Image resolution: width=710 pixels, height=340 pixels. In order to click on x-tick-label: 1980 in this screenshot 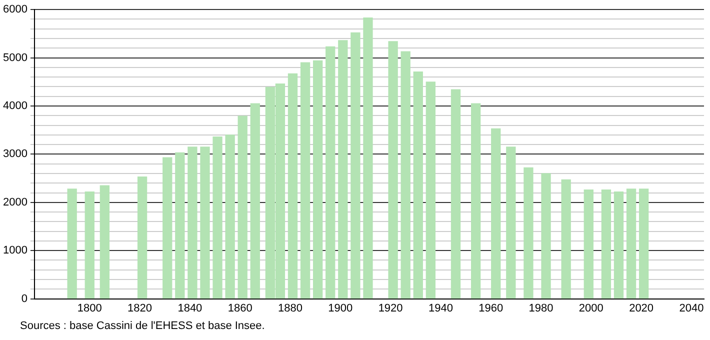, I will do `click(541, 308)`.